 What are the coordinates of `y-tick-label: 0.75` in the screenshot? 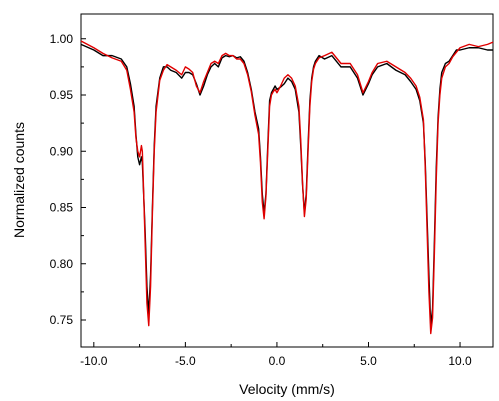 It's located at (62, 320).